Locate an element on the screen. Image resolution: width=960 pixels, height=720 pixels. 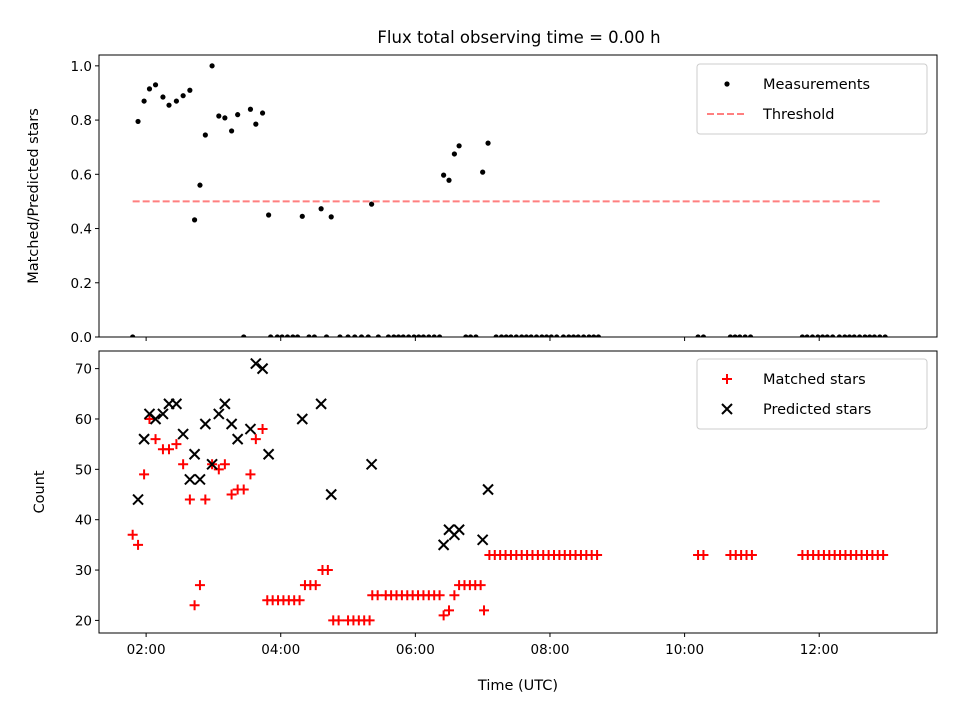
y-tick-label: 40 is located at coordinates (83, 521).